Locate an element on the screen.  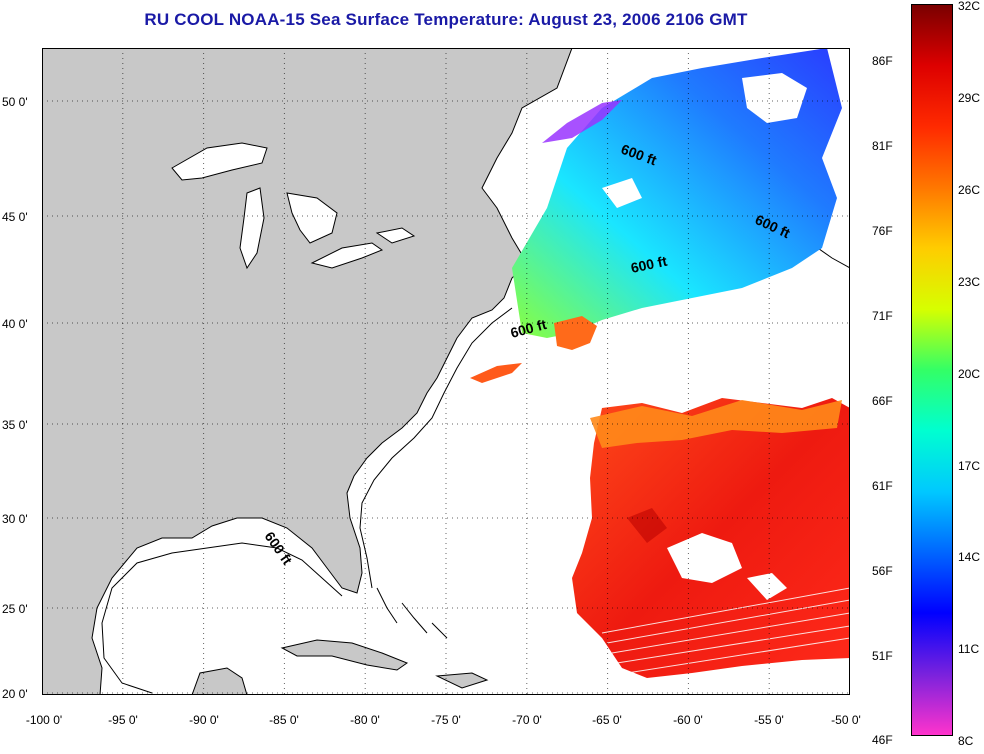
lake-ontario is located at coordinates (395, 235).